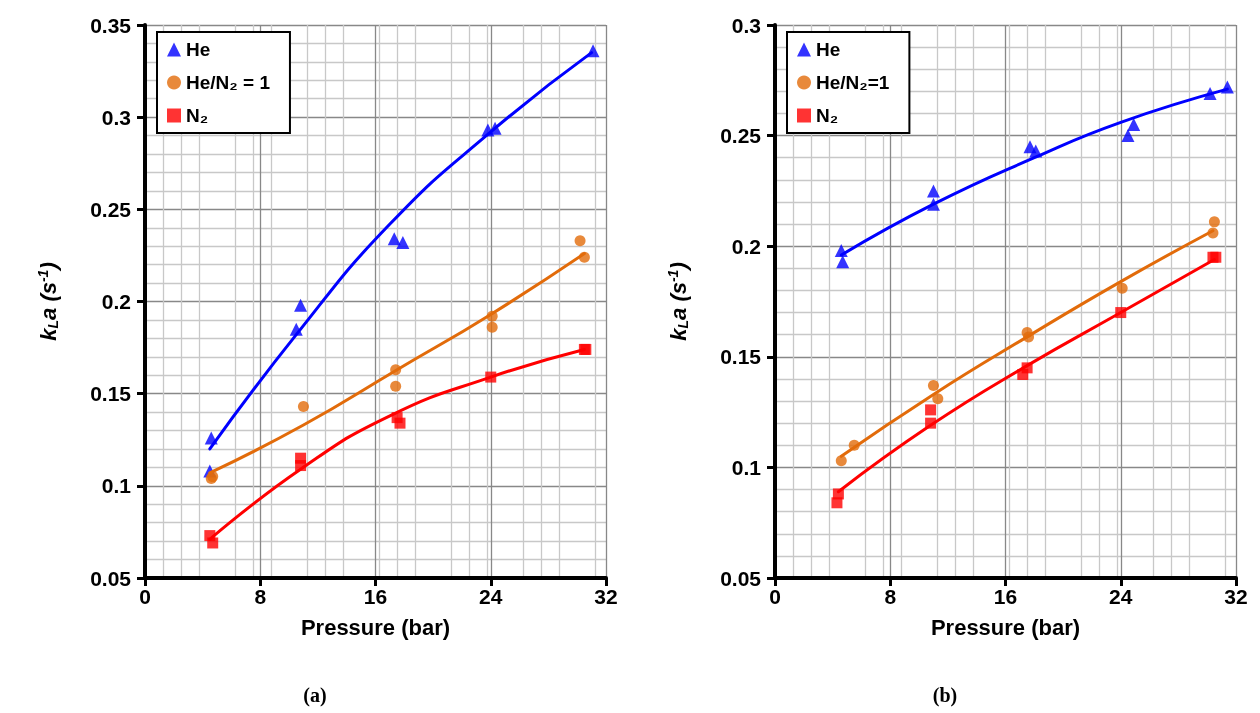 This screenshot has height=713, width=1260. What do you see at coordinates (853, 82) in the screenshot?
I see `legend-label: He/N₂=1` at bounding box center [853, 82].